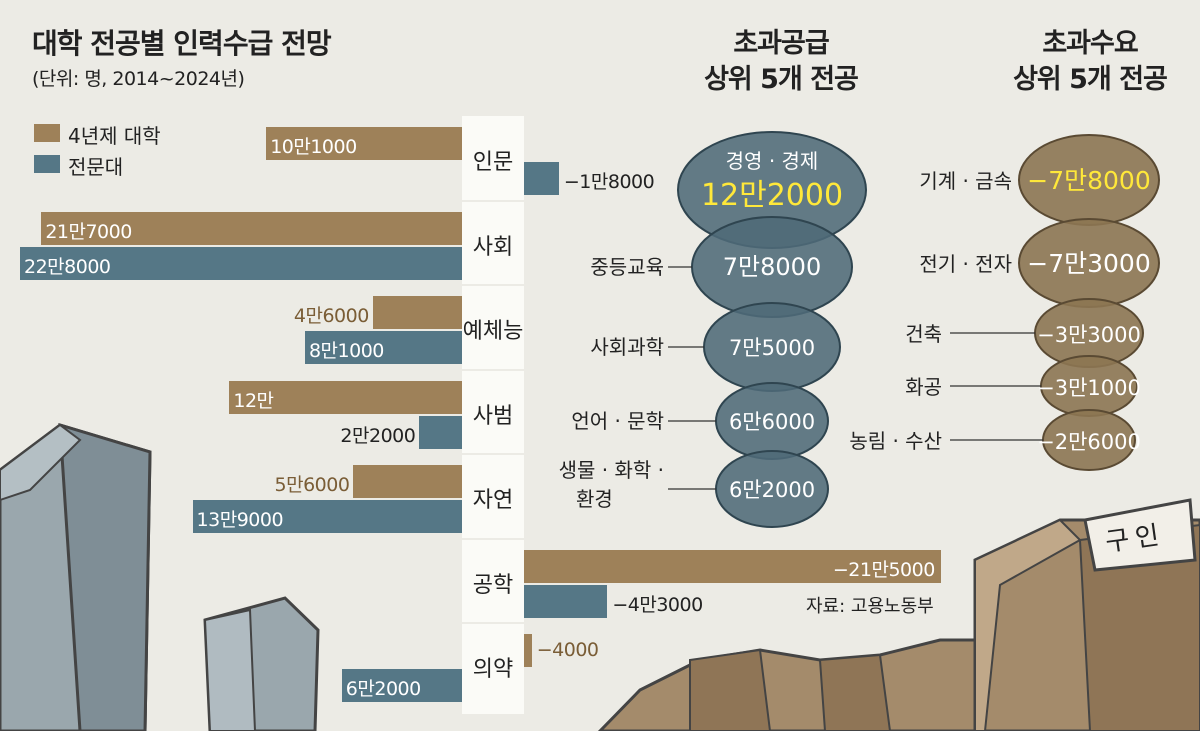  I want to click on bubble-demand-value: −3만3000, so click(1089, 335).